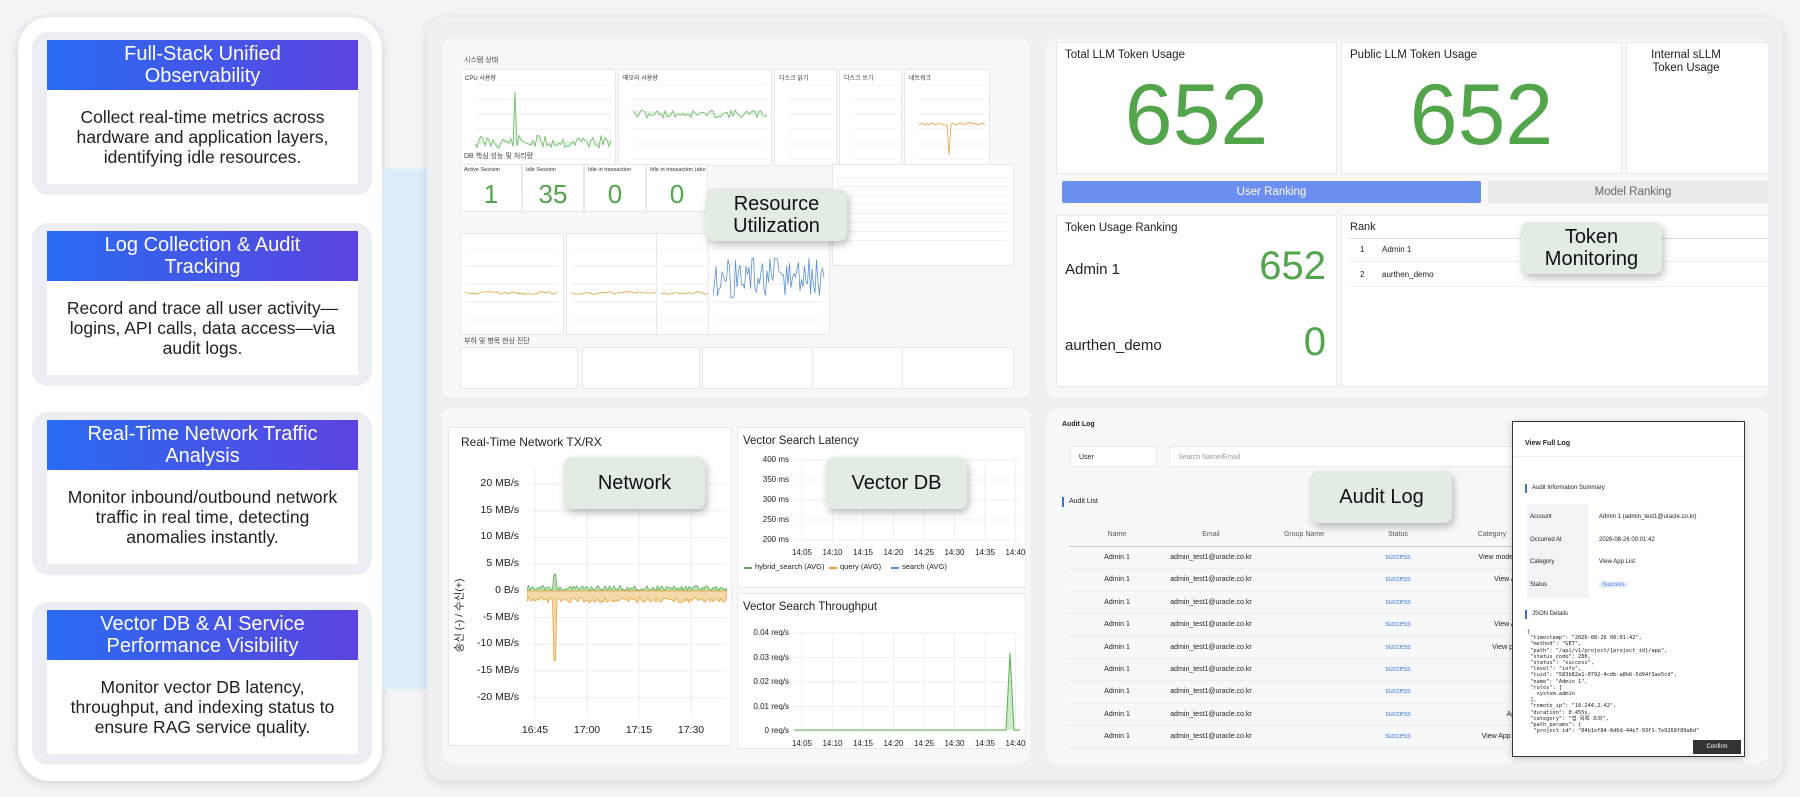 This screenshot has height=797, width=1800. What do you see at coordinates (610, 170) in the screenshot?
I see `stat-label: Idle in transaction` at bounding box center [610, 170].